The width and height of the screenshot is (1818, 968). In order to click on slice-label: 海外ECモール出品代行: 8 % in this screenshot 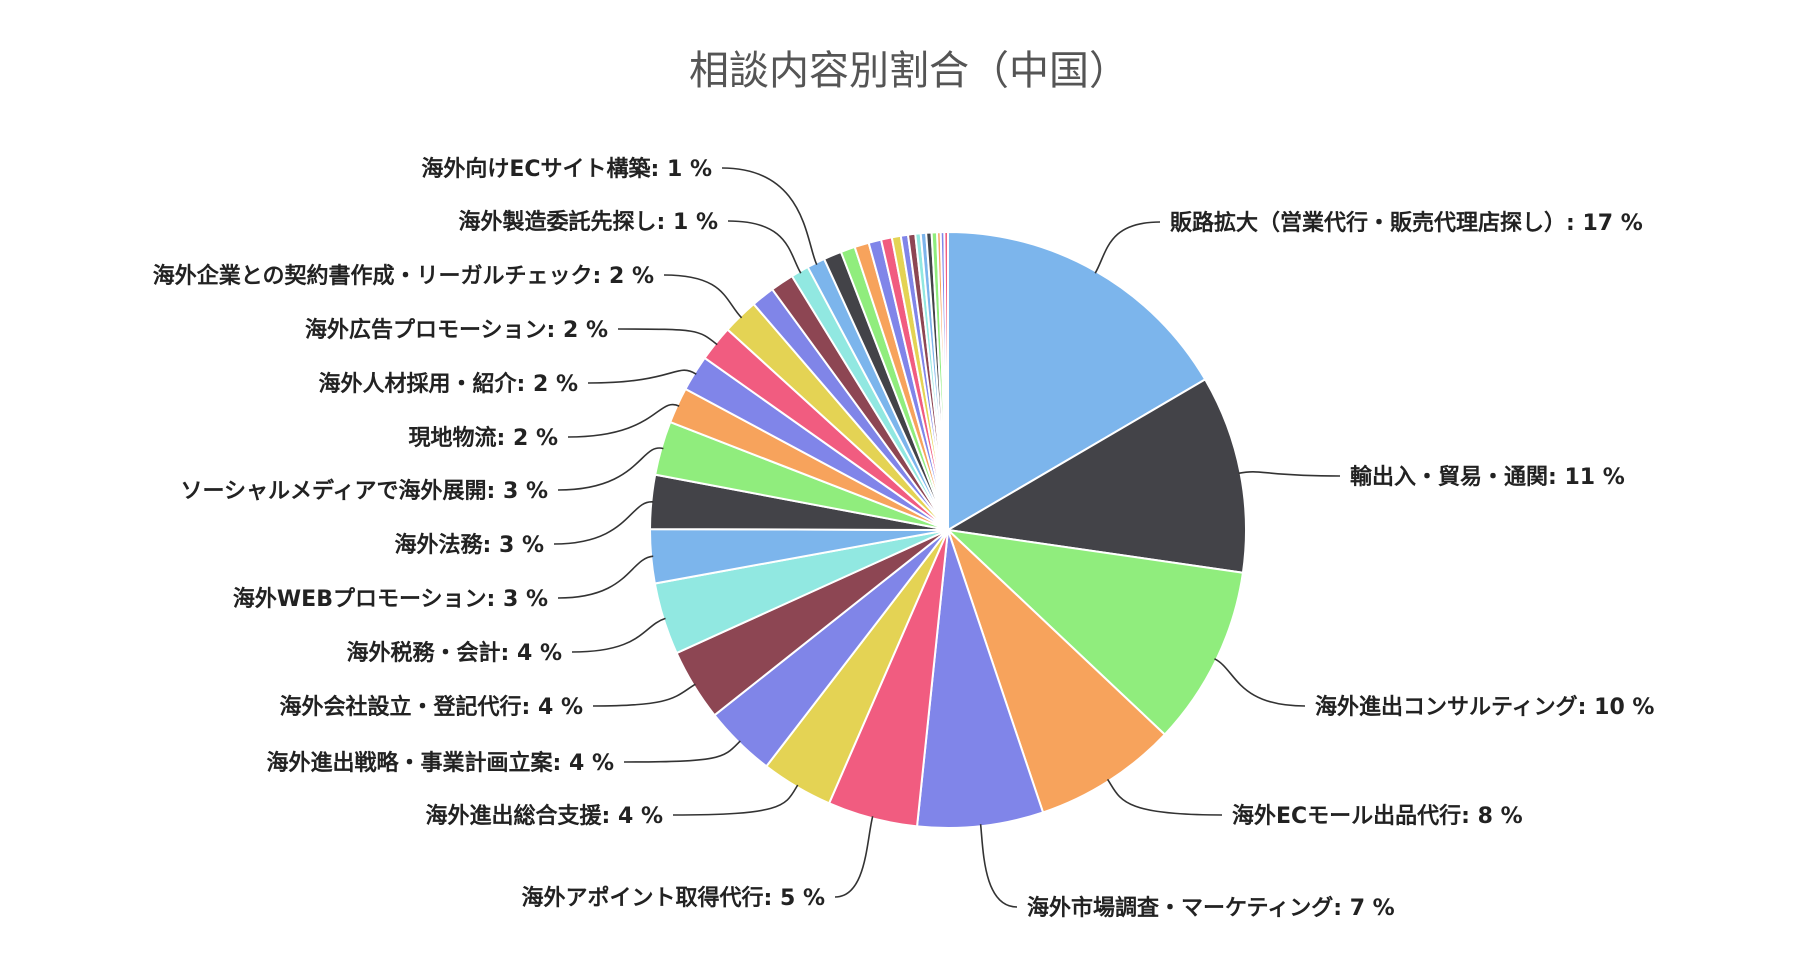, I will do `click(1377, 816)`.